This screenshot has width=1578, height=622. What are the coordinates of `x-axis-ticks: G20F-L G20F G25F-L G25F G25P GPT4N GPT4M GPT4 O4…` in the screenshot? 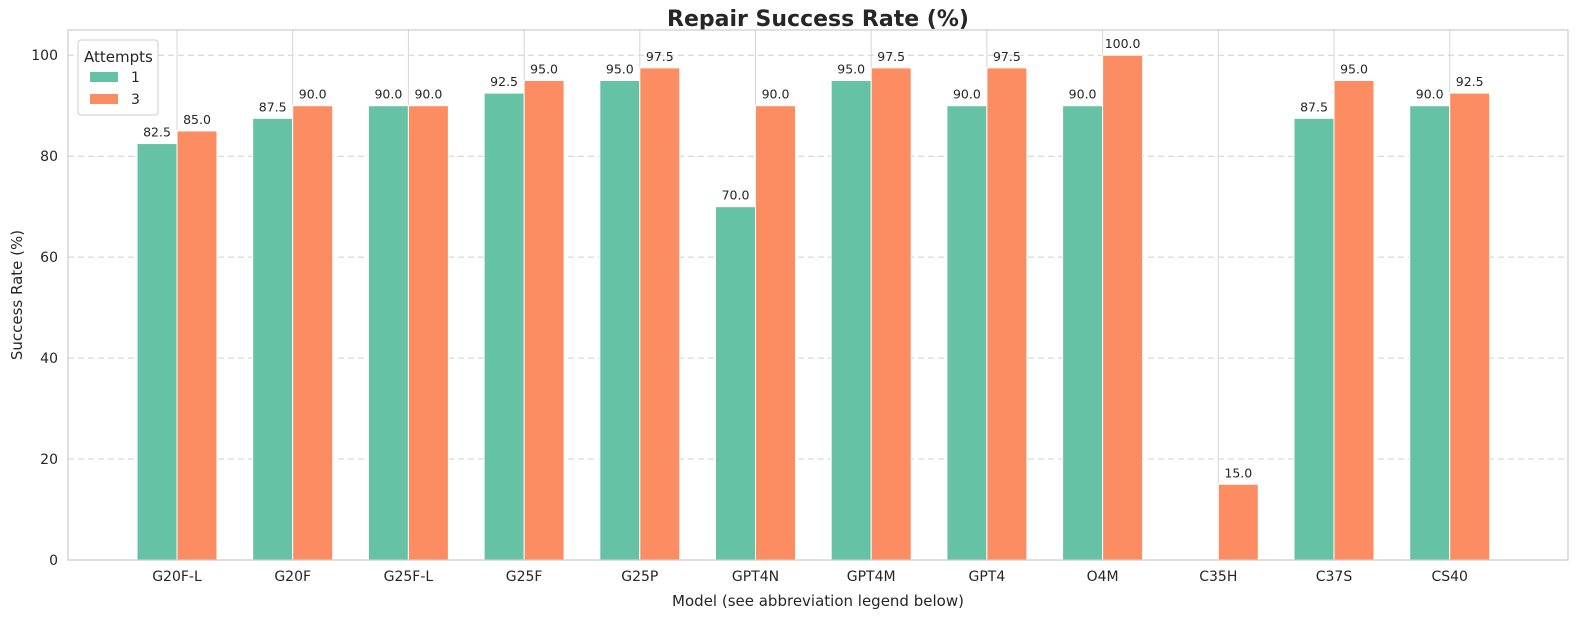 It's located at (810, 577).